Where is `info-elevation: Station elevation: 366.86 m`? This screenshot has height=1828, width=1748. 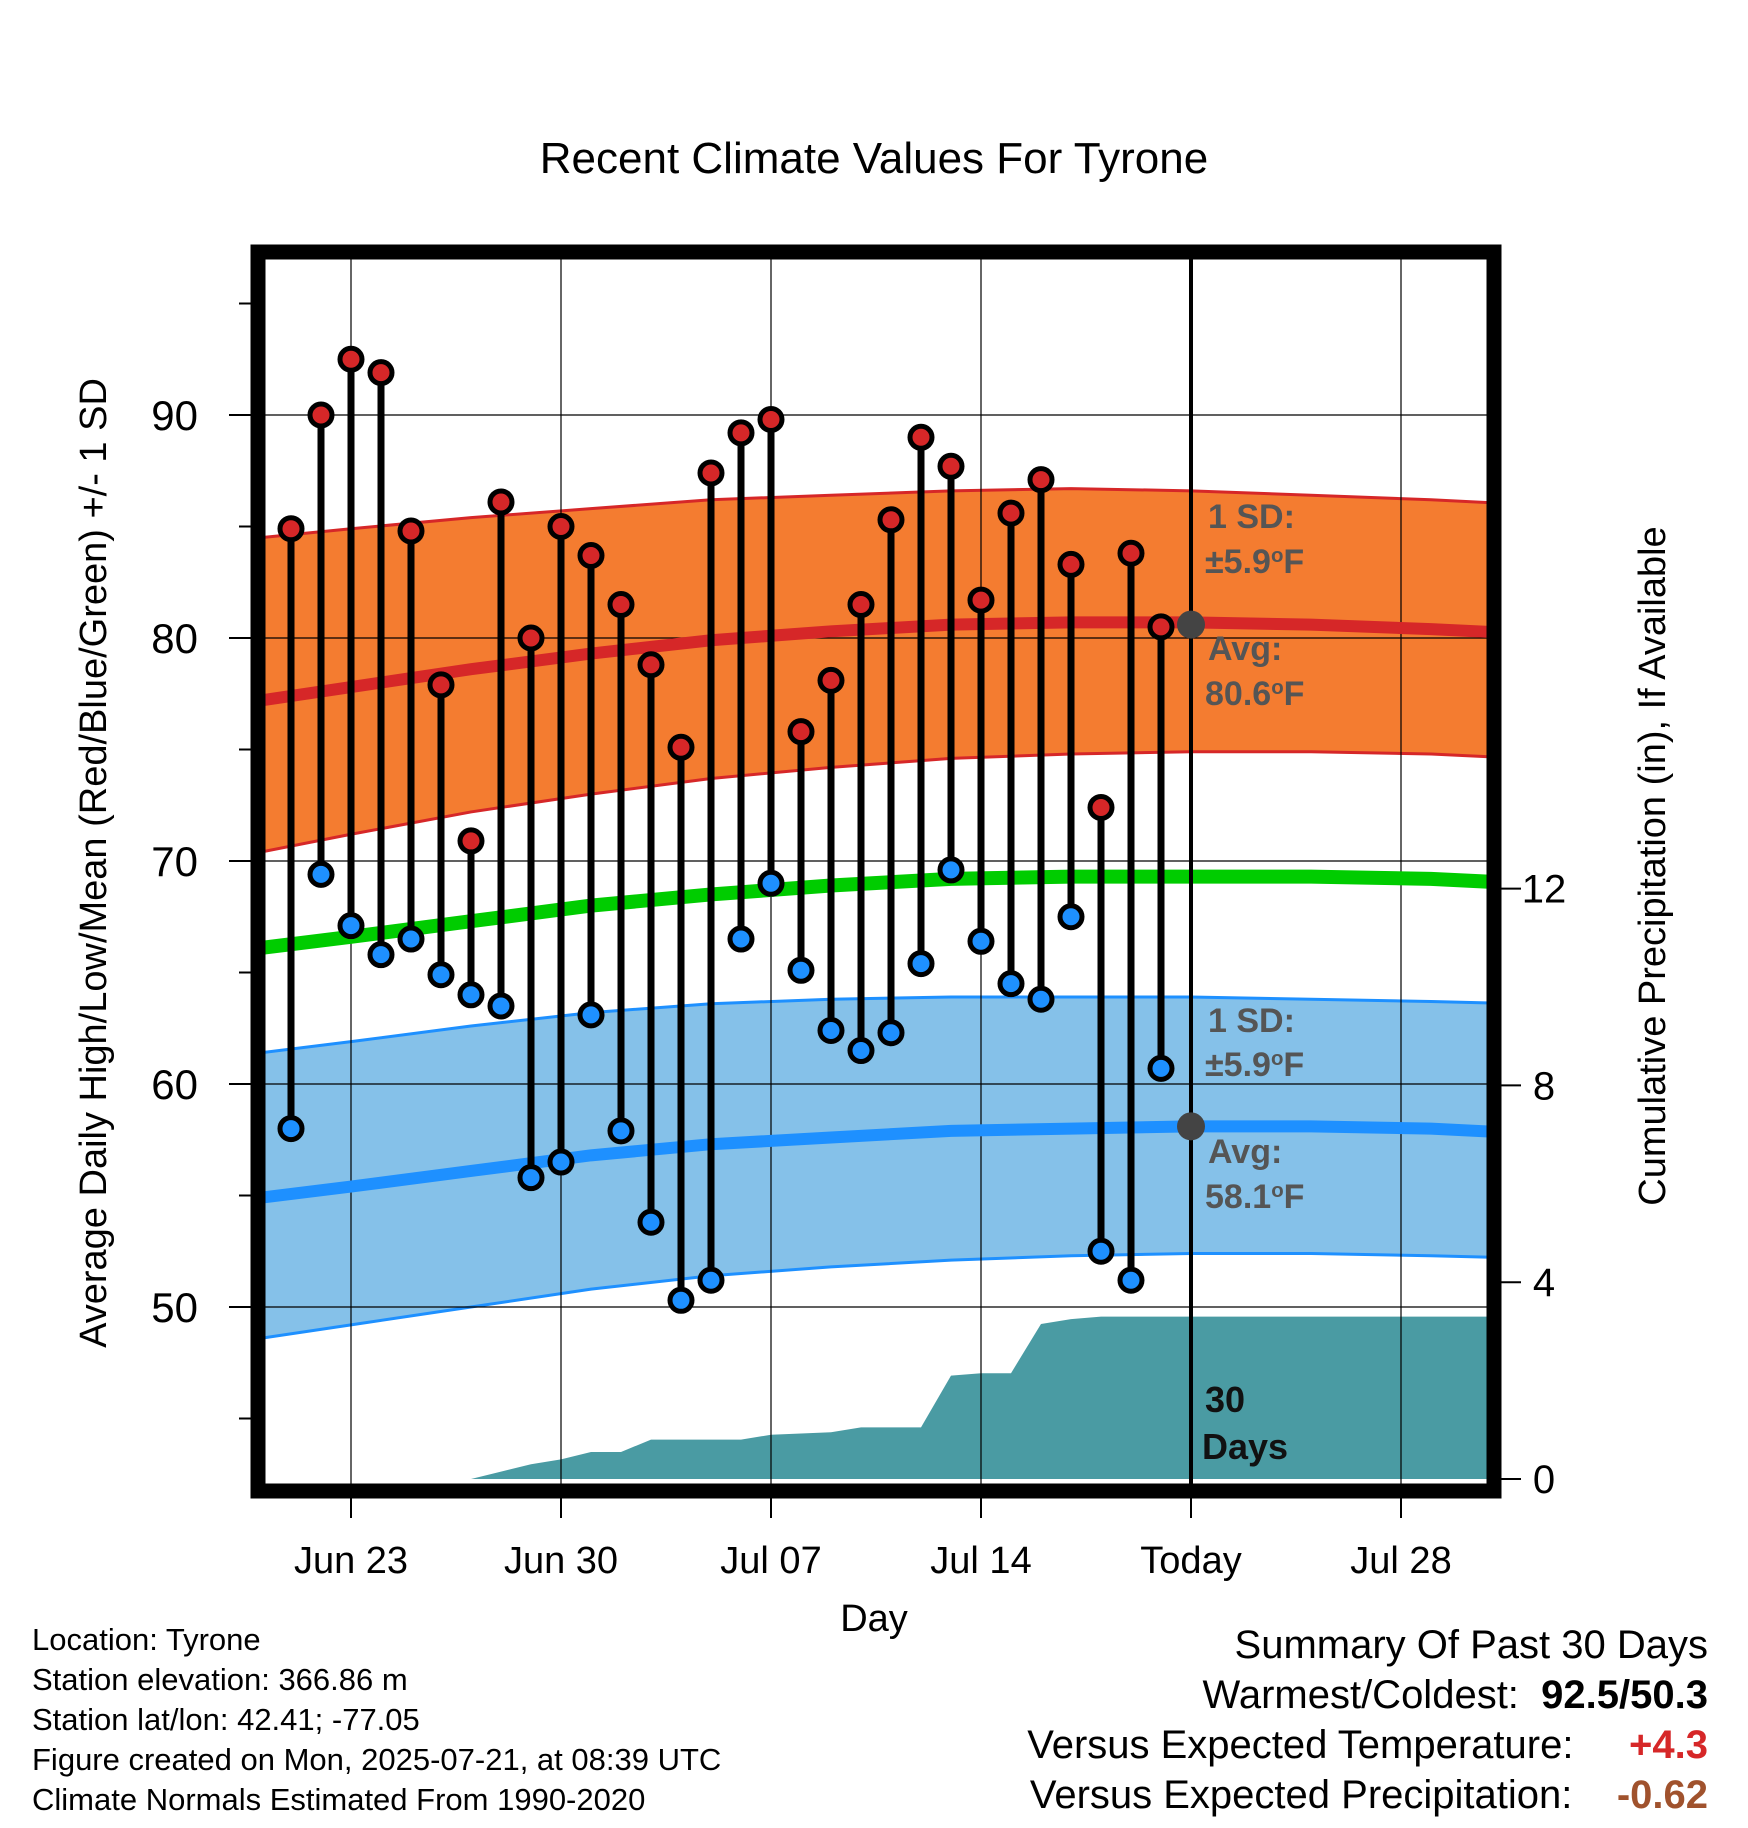 info-elevation: Station elevation: 366.86 m is located at coordinates (220, 1679).